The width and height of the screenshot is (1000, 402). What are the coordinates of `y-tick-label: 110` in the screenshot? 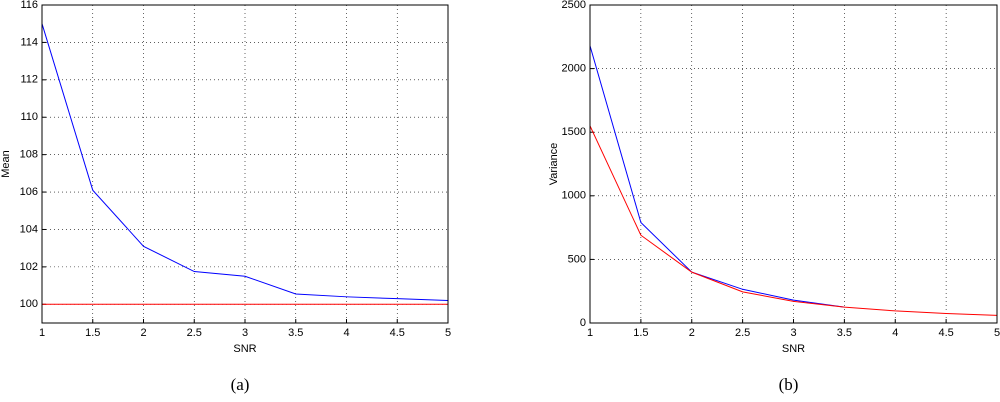 It's located at (29, 117).